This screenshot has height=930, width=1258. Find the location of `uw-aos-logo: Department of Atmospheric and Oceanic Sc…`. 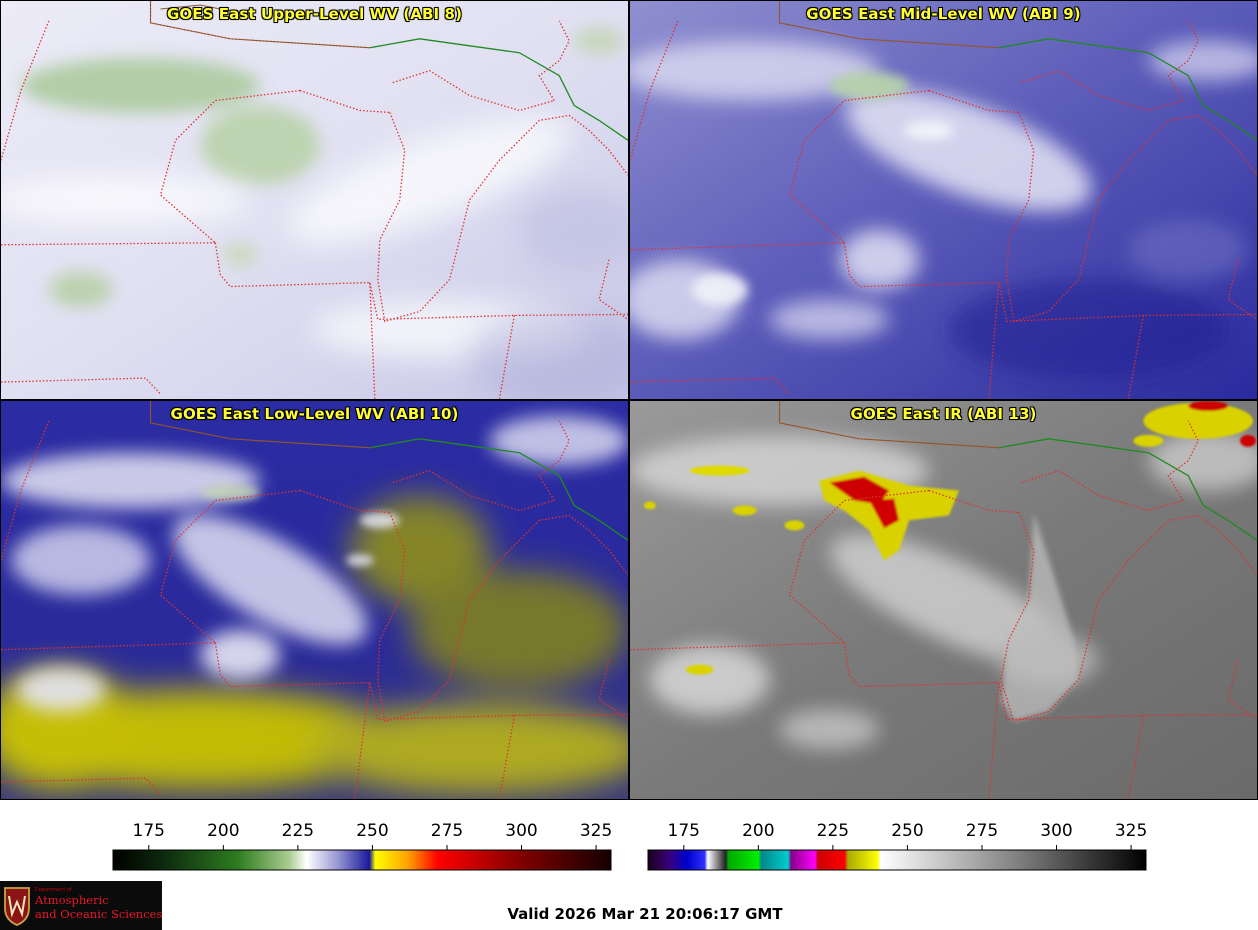

uw-aos-logo: Department of Atmospheric and Oceanic Sc… is located at coordinates (81, 905).